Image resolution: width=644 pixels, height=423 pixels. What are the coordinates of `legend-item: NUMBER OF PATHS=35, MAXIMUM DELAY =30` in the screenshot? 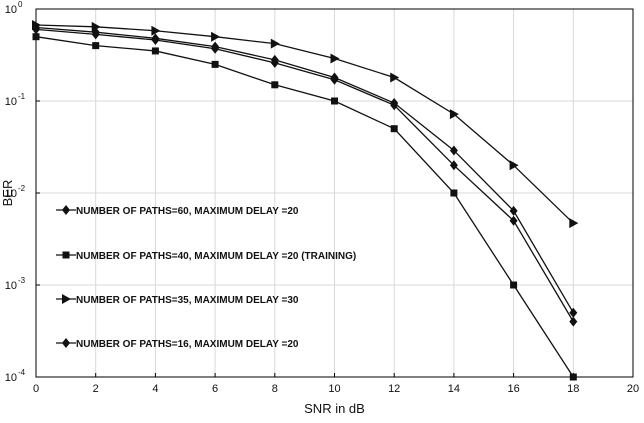 It's located at (177, 300).